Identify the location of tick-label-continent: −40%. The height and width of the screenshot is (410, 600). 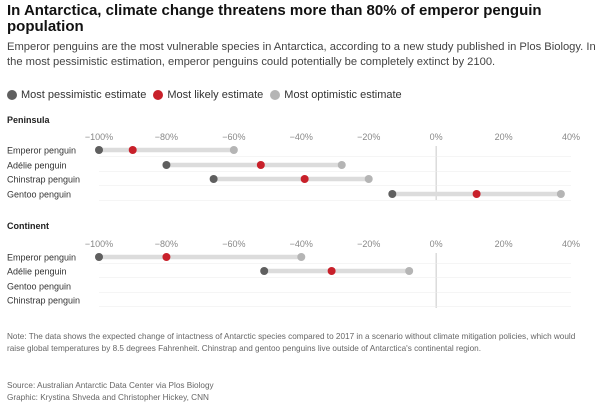
(301, 244).